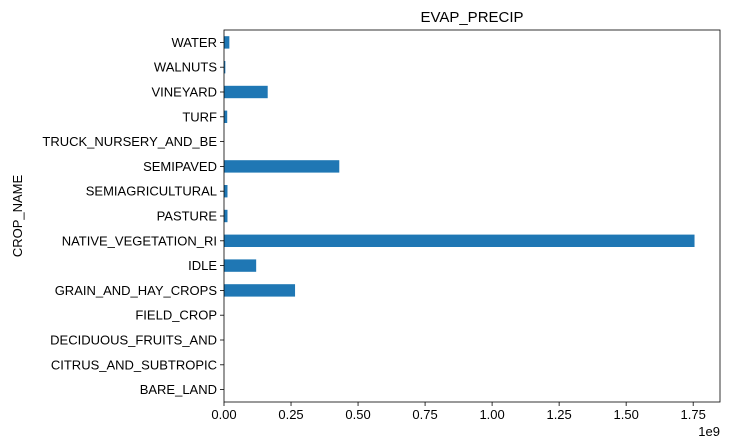  I want to click on bar-semipaved, so click(282, 166).